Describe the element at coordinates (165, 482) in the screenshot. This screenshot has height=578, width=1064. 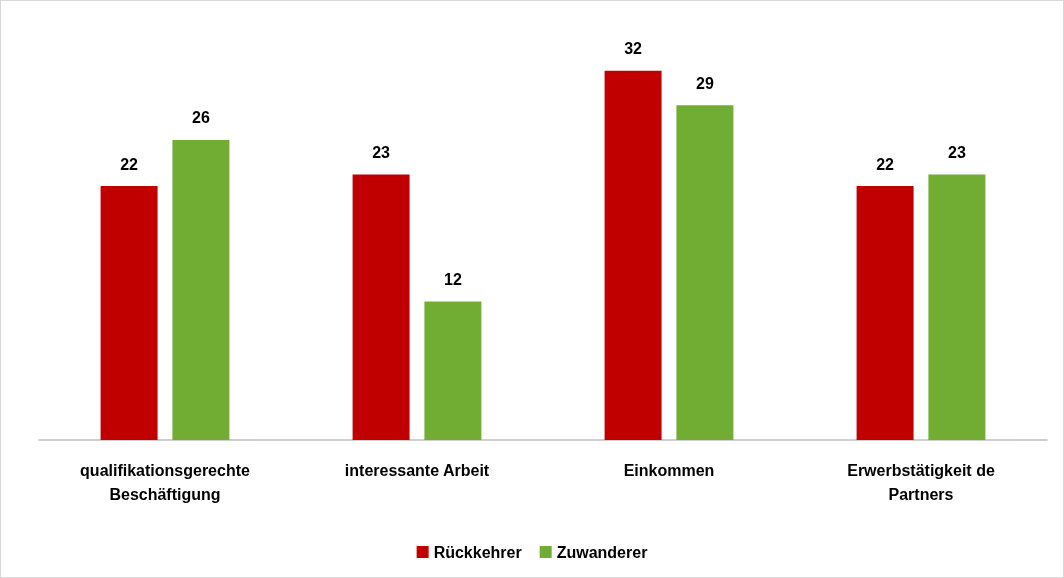
I see `x-tick-label: qualifikationsgerechte Beschäftigung` at that location.